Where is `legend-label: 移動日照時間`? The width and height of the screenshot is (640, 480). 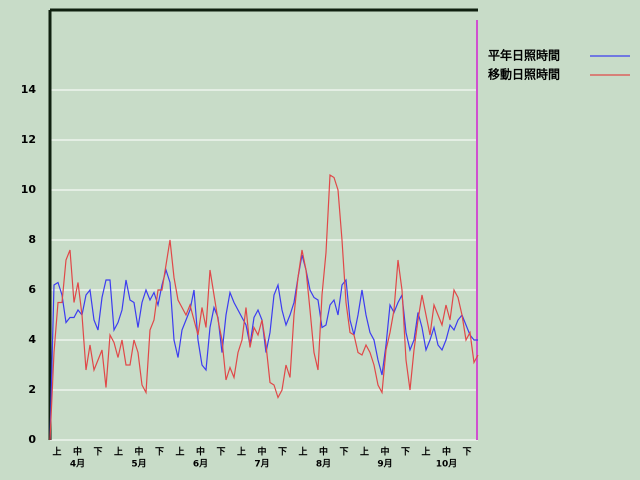
legend-label: 移動日照時間 is located at coordinates (524, 74).